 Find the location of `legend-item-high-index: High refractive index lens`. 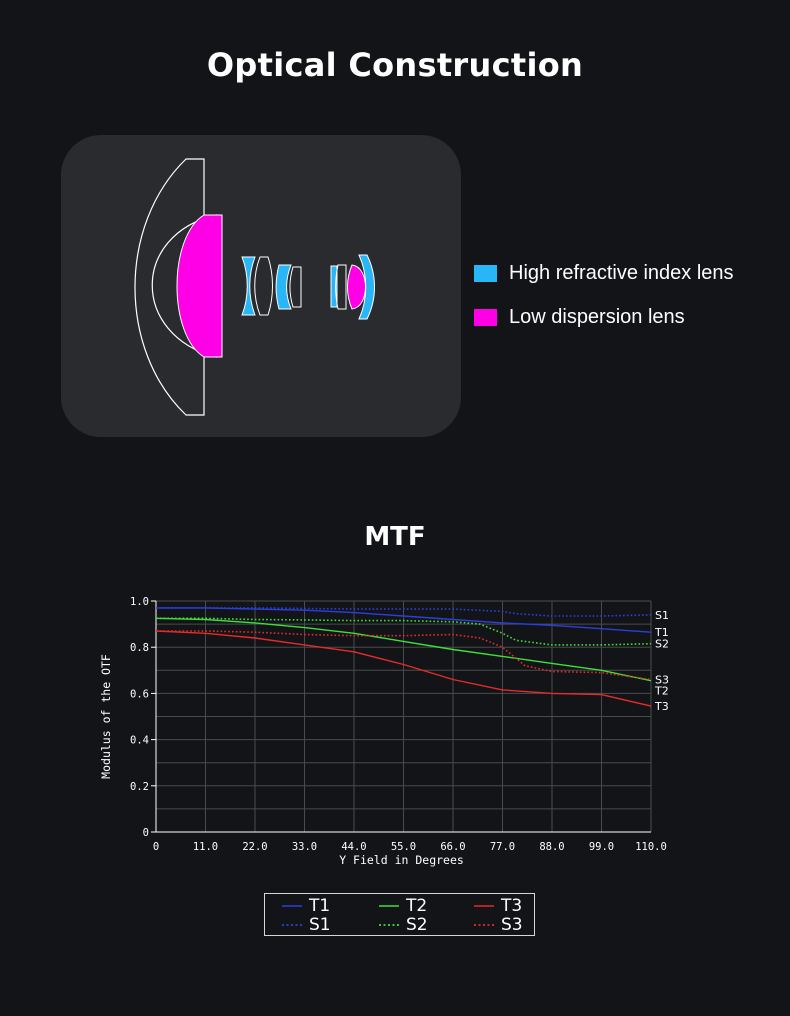

legend-item-high-index: High refractive index lens is located at coordinates (604, 273).